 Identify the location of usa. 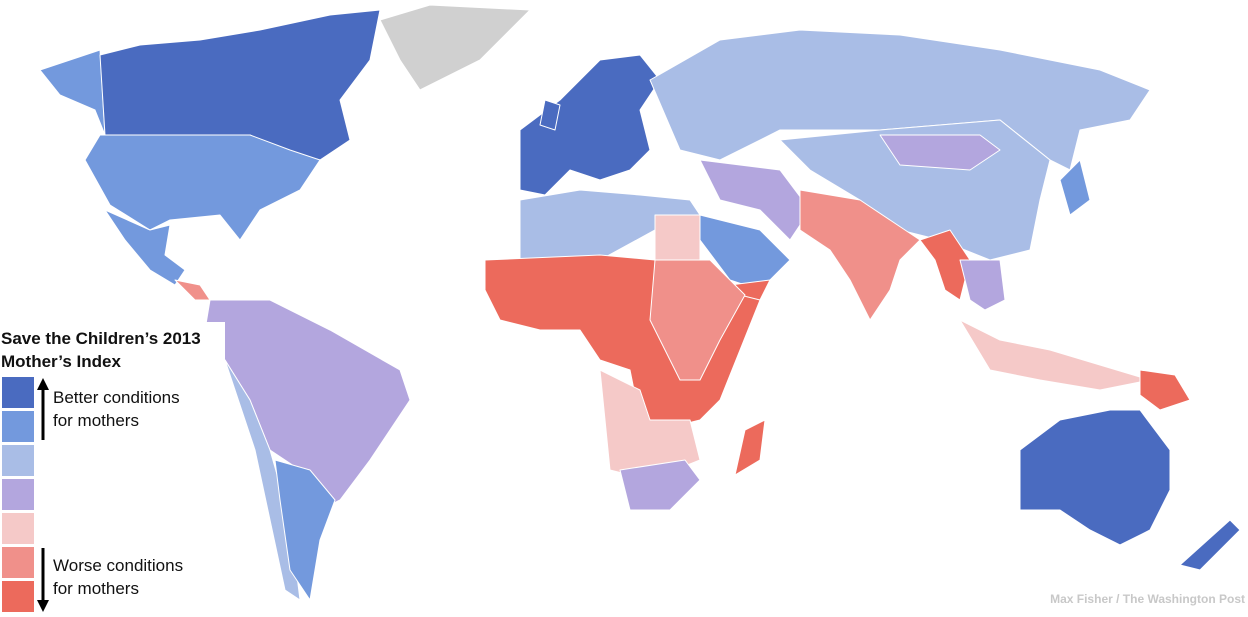
(202, 187).